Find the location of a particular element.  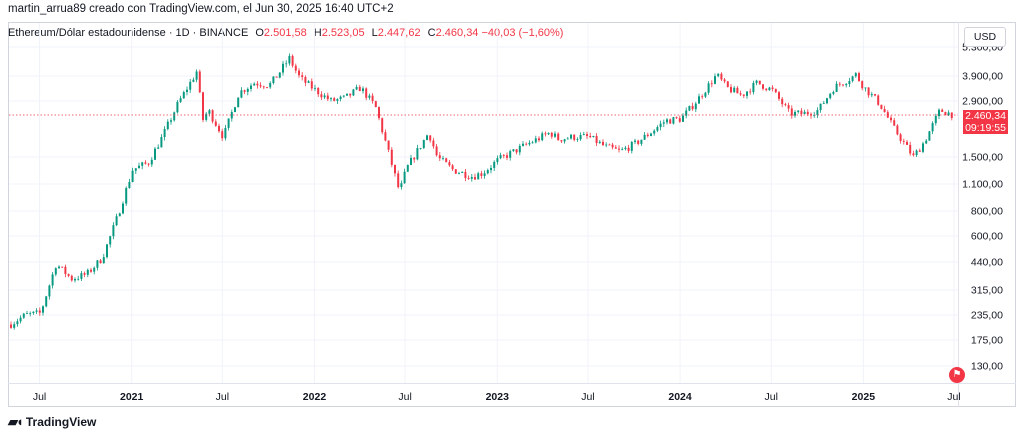

tradingview-mark-icon: ▰◖ is located at coordinates (16, 421).